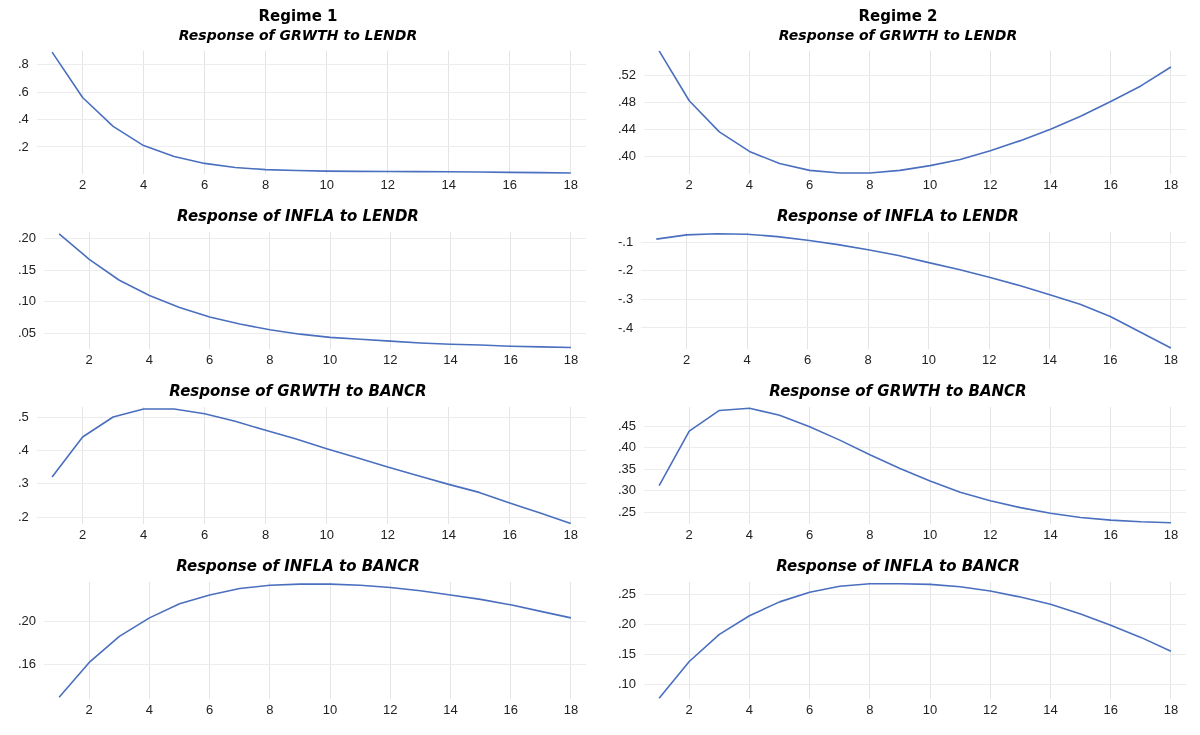  I want to click on y-tick-label: .16, so click(27, 664).